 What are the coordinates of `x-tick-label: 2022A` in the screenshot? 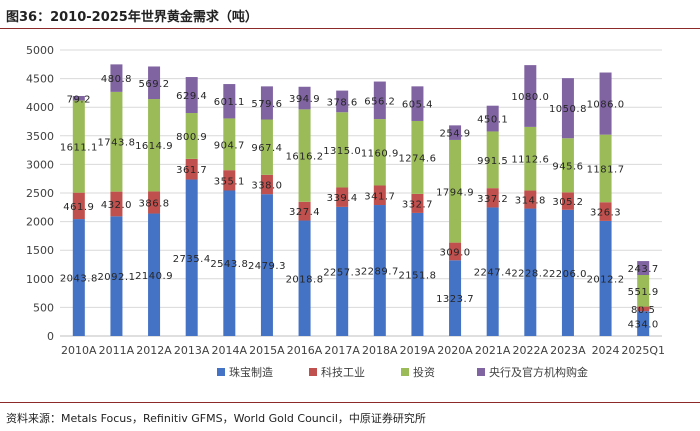 It's located at (531, 350).